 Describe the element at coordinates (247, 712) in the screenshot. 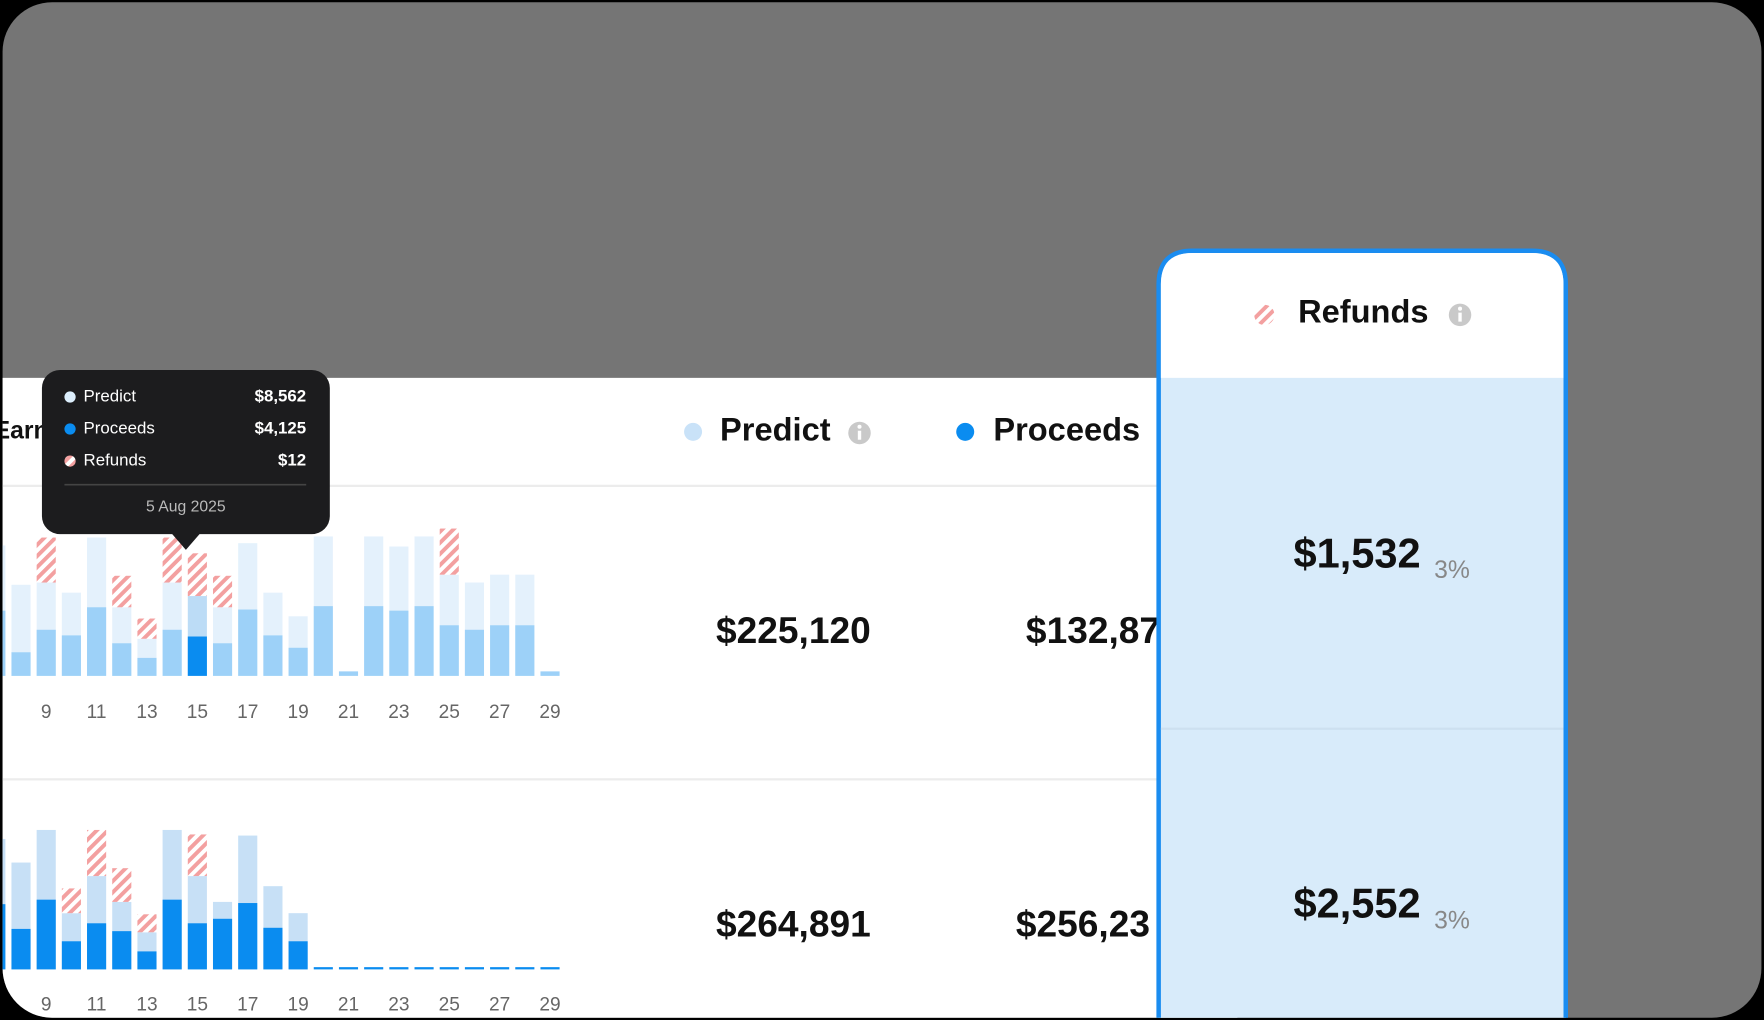

I see `x-tick-label: 17` at that location.